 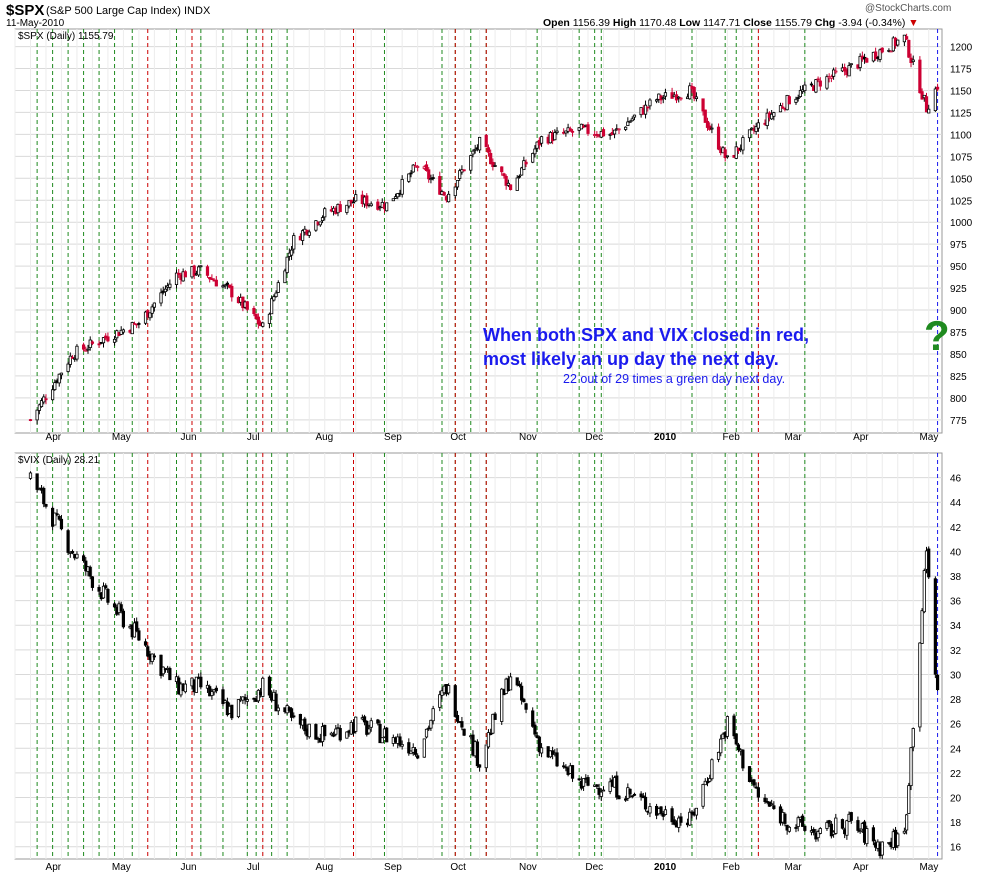 I want to click on x-tick-label: Nov, so click(x=528, y=867).